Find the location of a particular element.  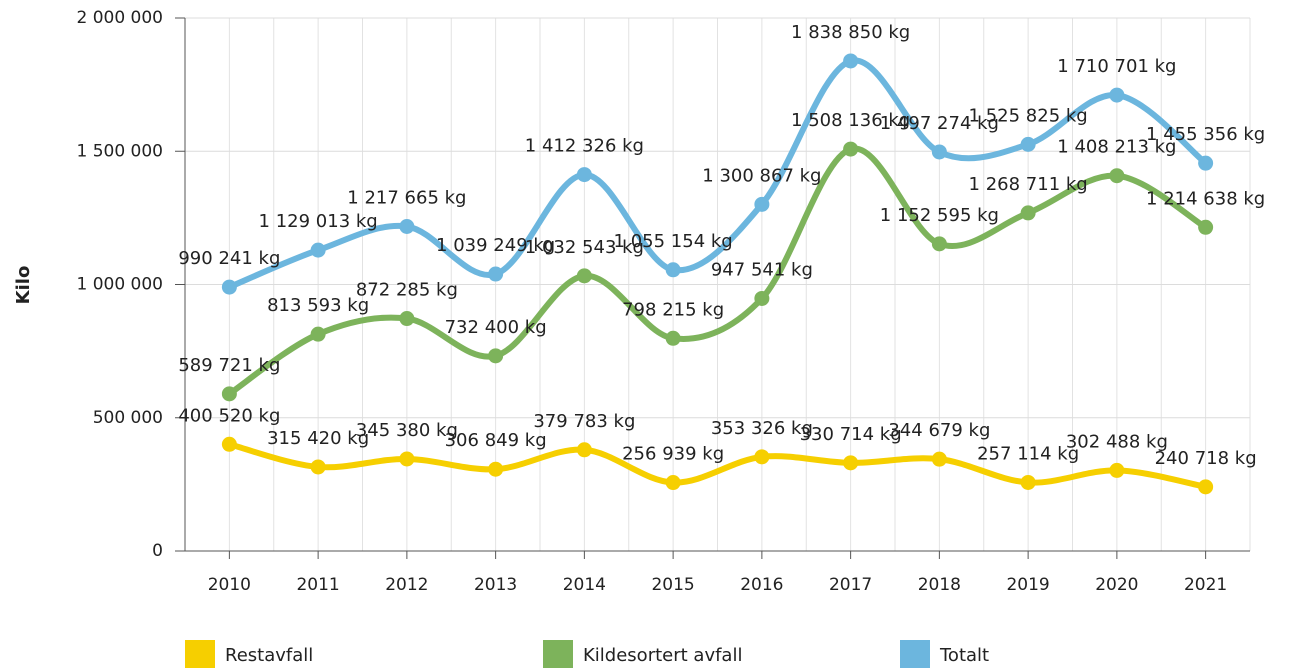

data-label: 589 721 kg is located at coordinates (229, 365).